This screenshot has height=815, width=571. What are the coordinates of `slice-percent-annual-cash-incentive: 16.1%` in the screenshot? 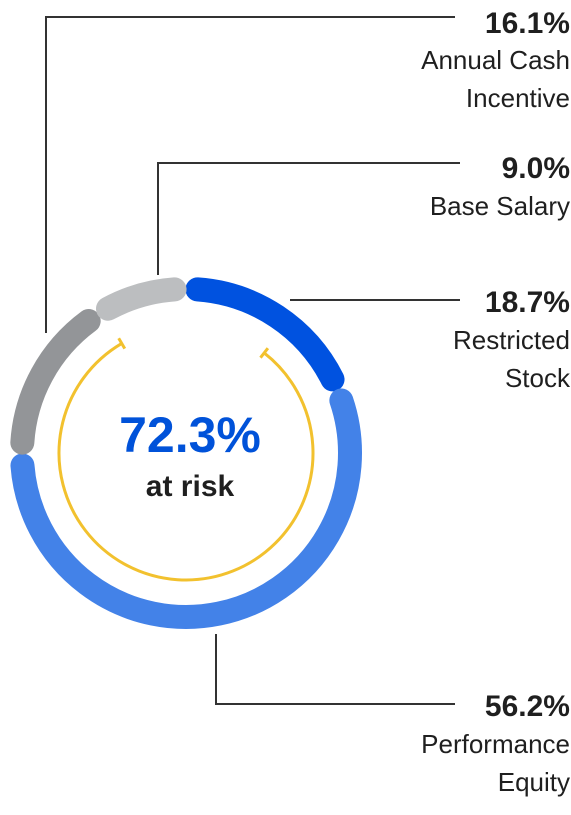 It's located at (527, 23).